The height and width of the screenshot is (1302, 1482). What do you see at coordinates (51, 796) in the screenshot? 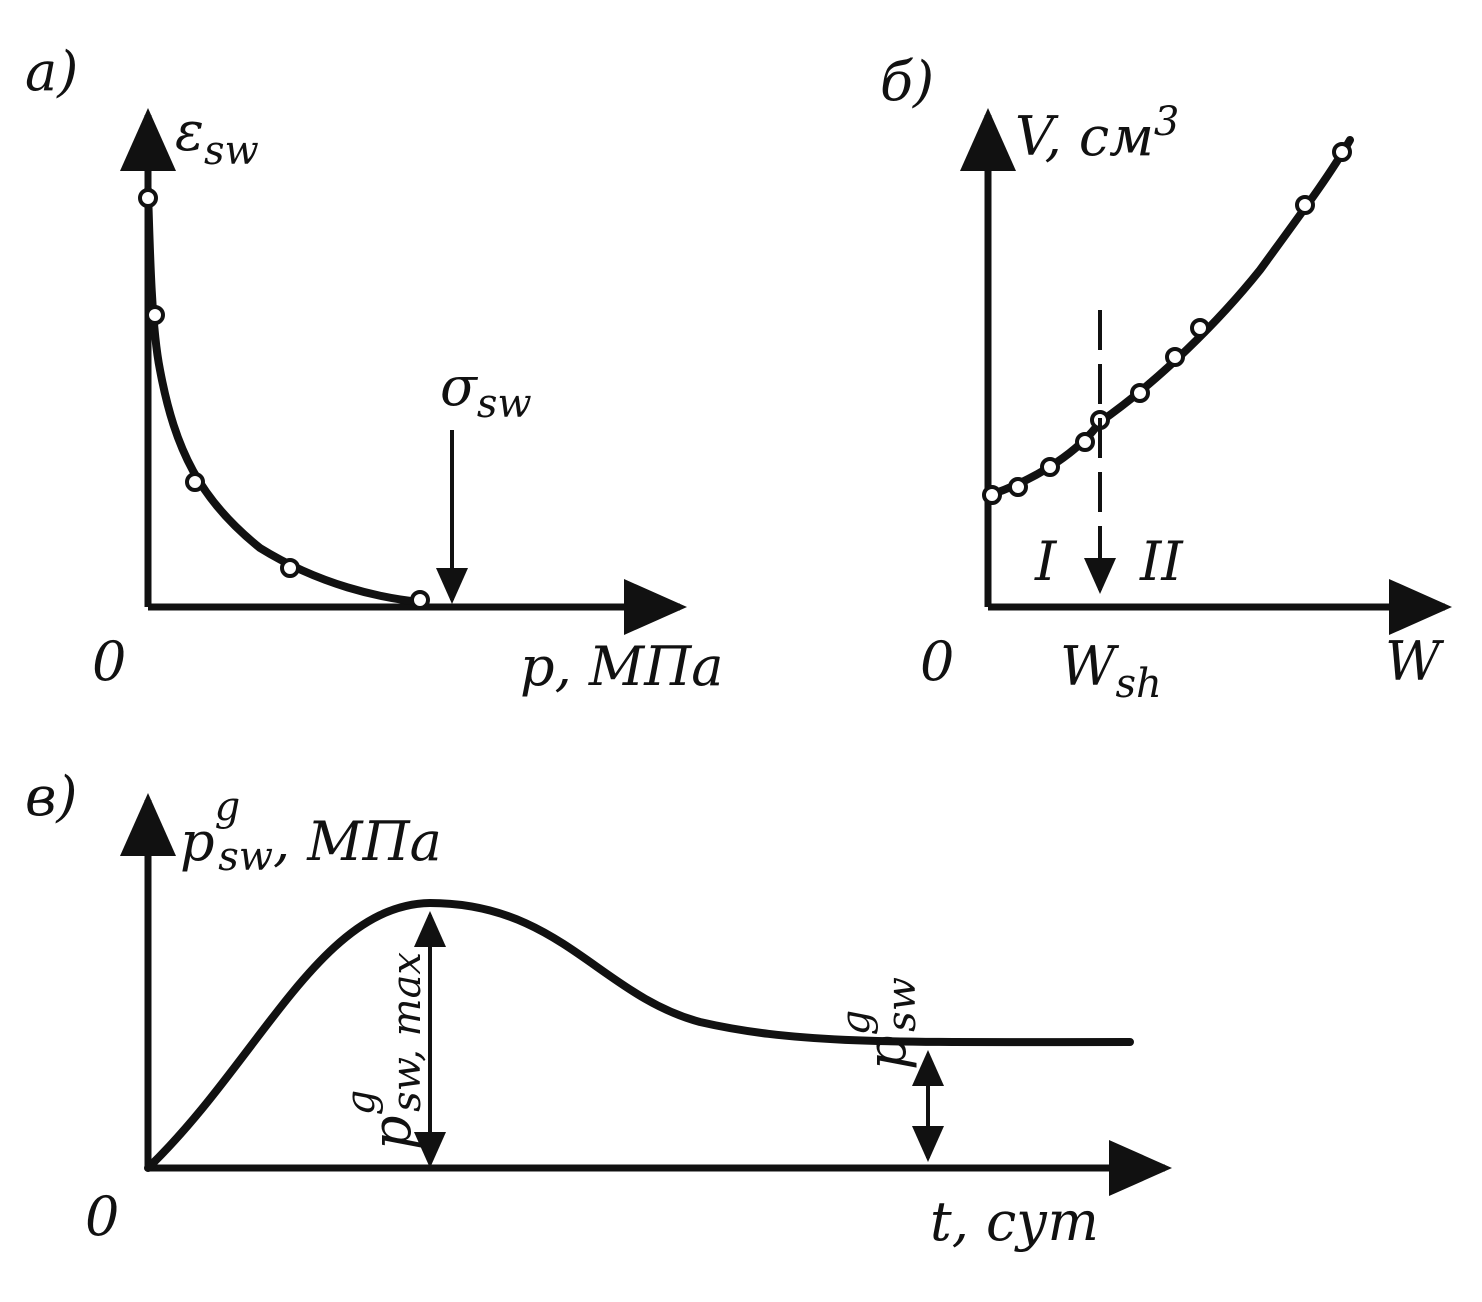
I see `panel-label: в)` at bounding box center [51, 796].